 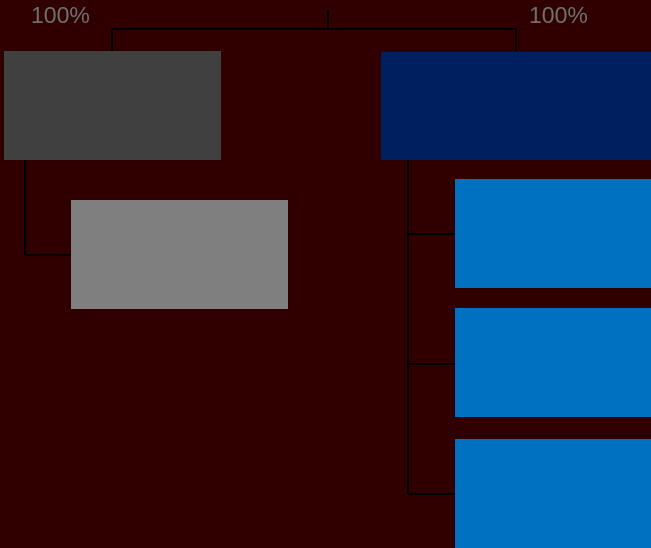 What do you see at coordinates (112, 105) in the screenshot?
I see `left-parent-node` at bounding box center [112, 105].